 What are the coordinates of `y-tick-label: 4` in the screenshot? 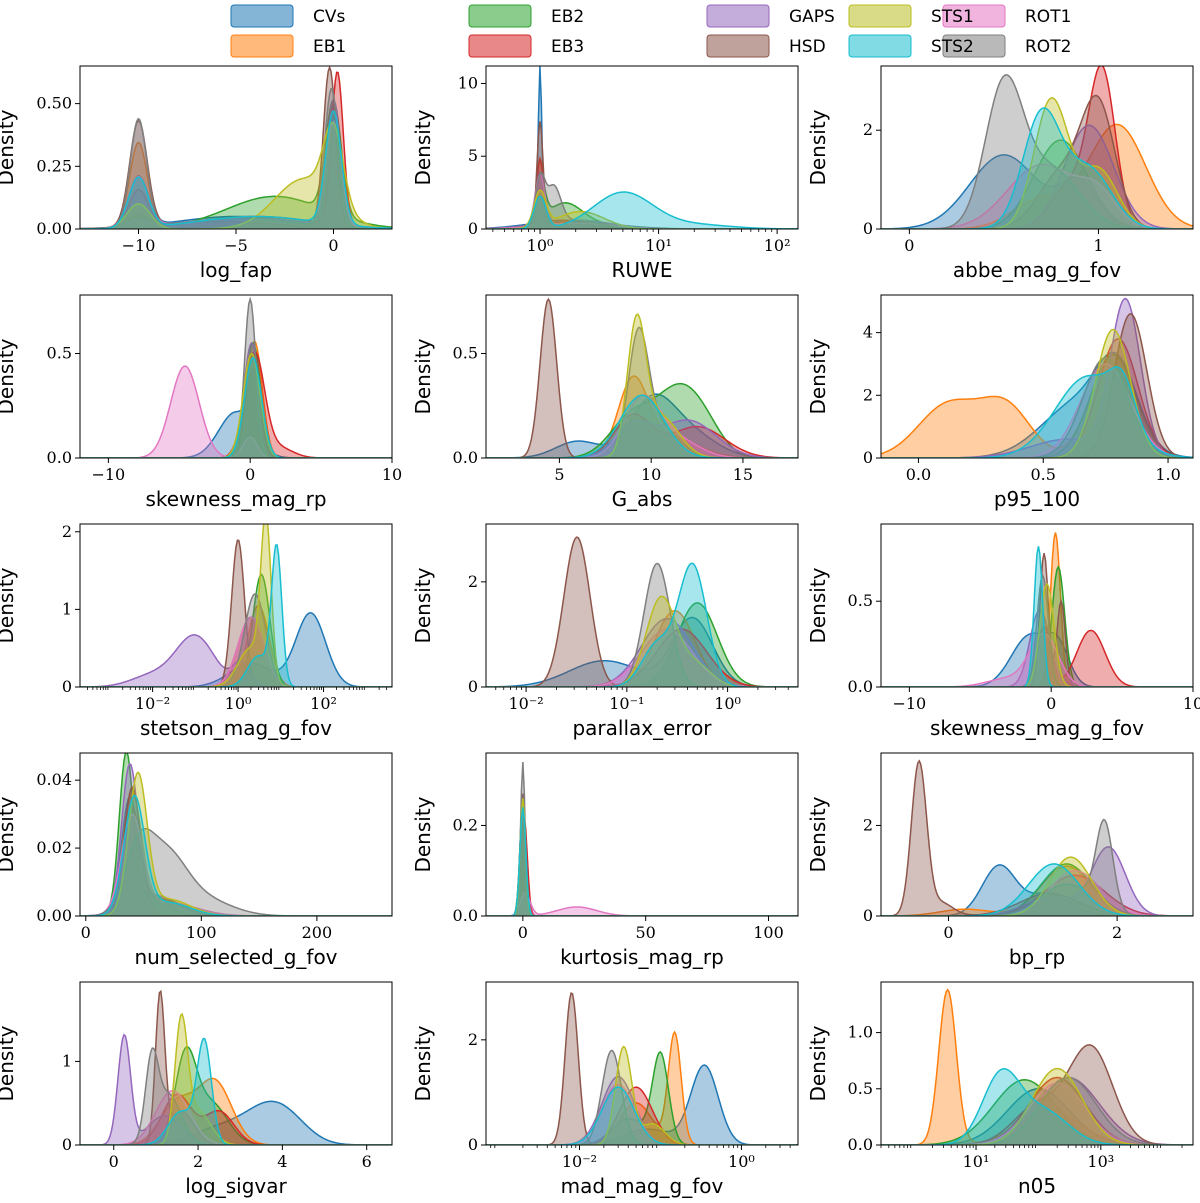 It's located at (868, 332).